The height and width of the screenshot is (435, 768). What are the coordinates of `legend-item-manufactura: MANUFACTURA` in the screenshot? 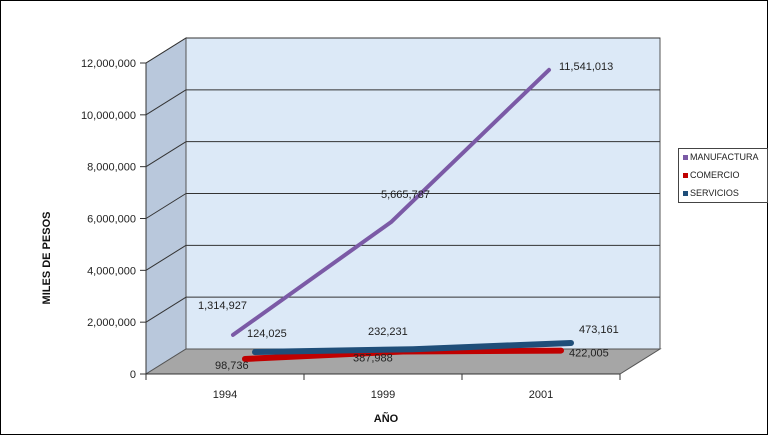 It's located at (721, 157).